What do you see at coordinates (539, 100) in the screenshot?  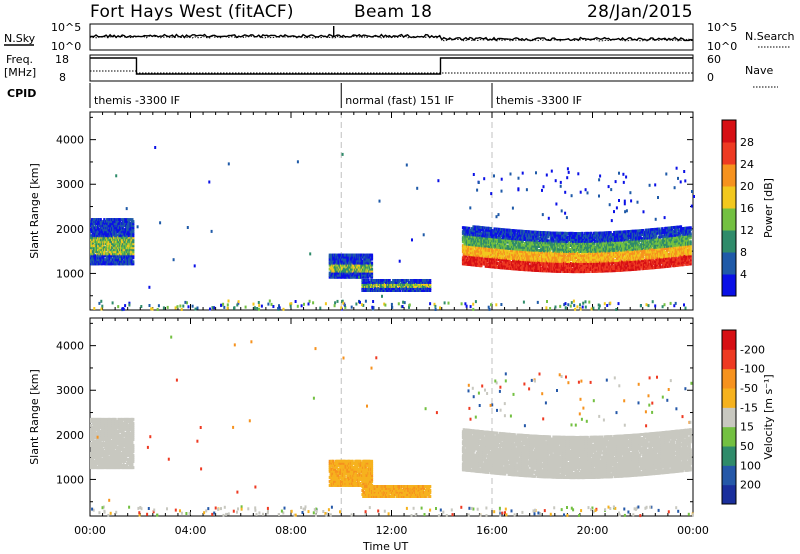 I see `cpid-segment-label: themis -3300 IF` at bounding box center [539, 100].